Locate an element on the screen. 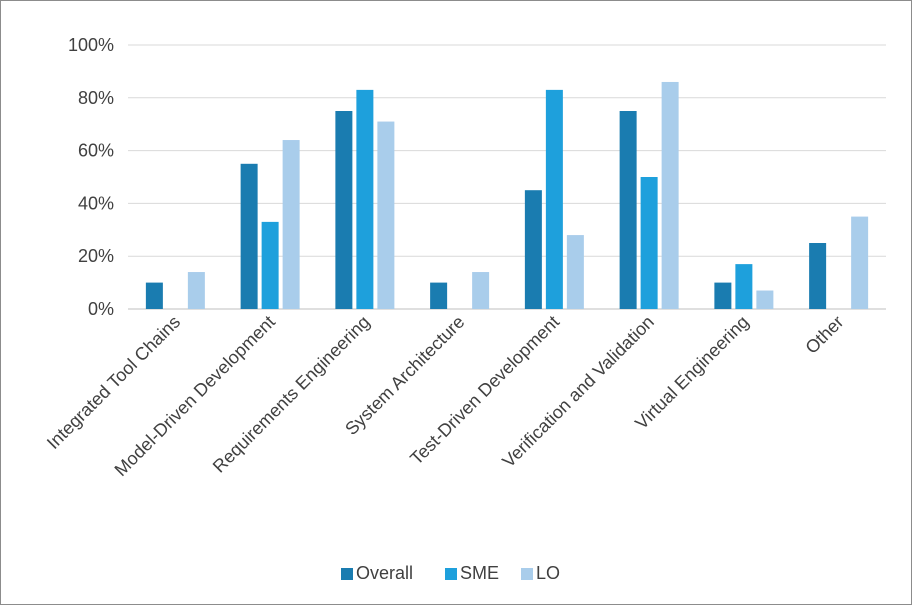 The image size is (912, 605). legend-swatch-sme is located at coordinates (451, 574).